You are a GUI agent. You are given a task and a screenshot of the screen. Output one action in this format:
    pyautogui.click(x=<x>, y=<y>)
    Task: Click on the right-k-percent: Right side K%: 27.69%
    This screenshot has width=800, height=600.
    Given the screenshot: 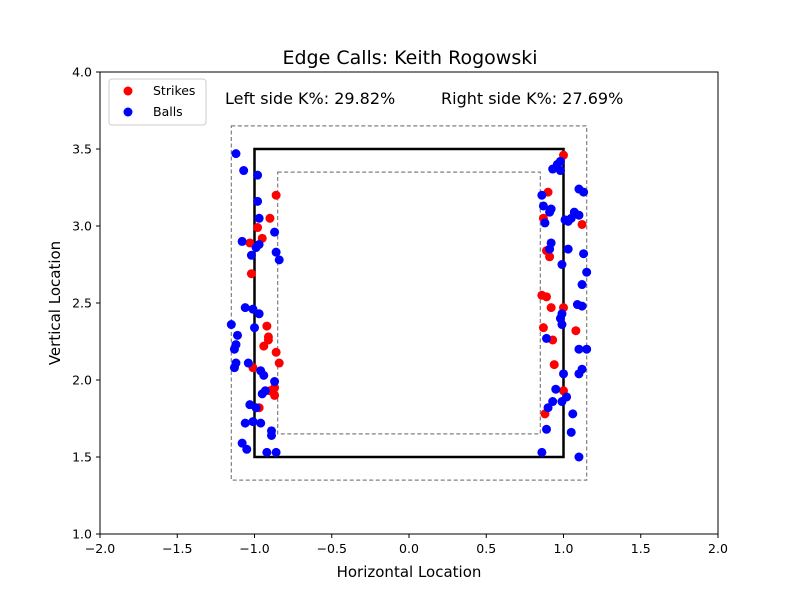 What is the action you would take?
    pyautogui.click(x=532, y=98)
    